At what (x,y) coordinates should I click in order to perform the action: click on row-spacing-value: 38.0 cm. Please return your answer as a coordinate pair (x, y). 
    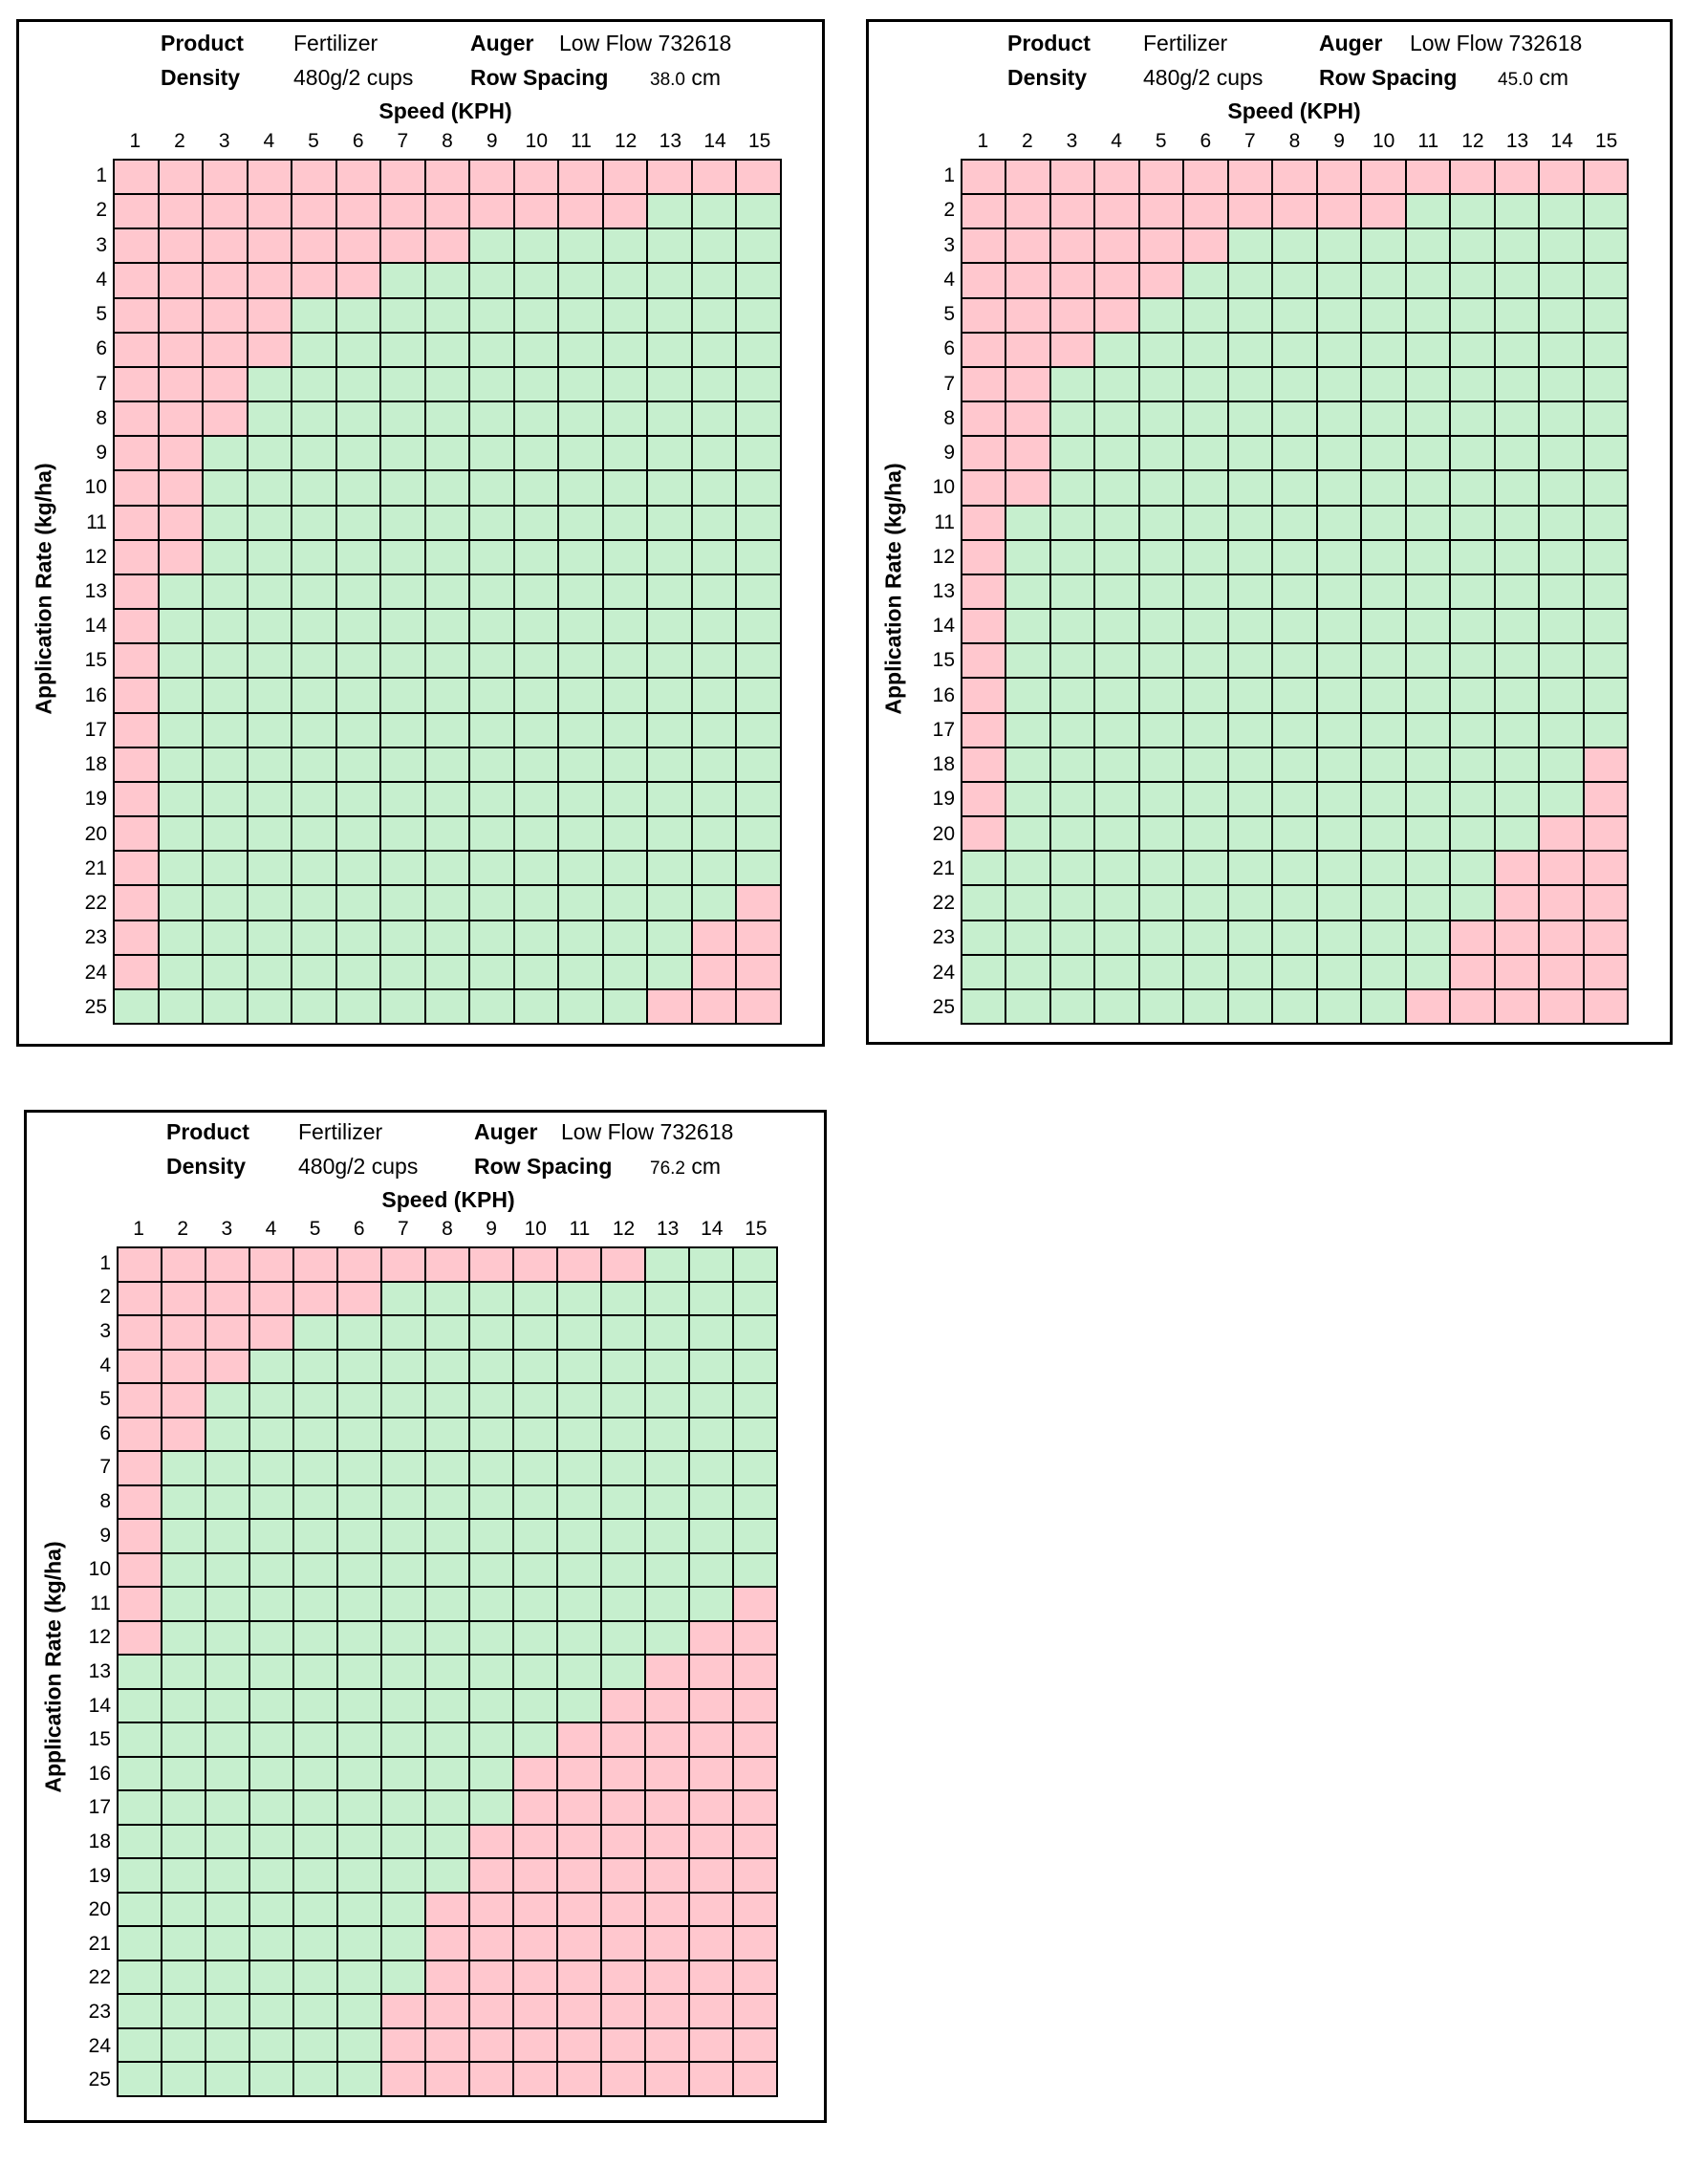
    Looking at the image, I should click on (685, 79).